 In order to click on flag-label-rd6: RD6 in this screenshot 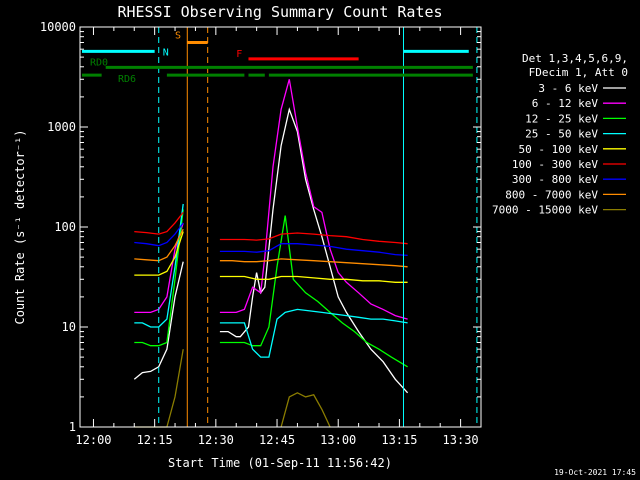, I will do `click(127, 79)`.